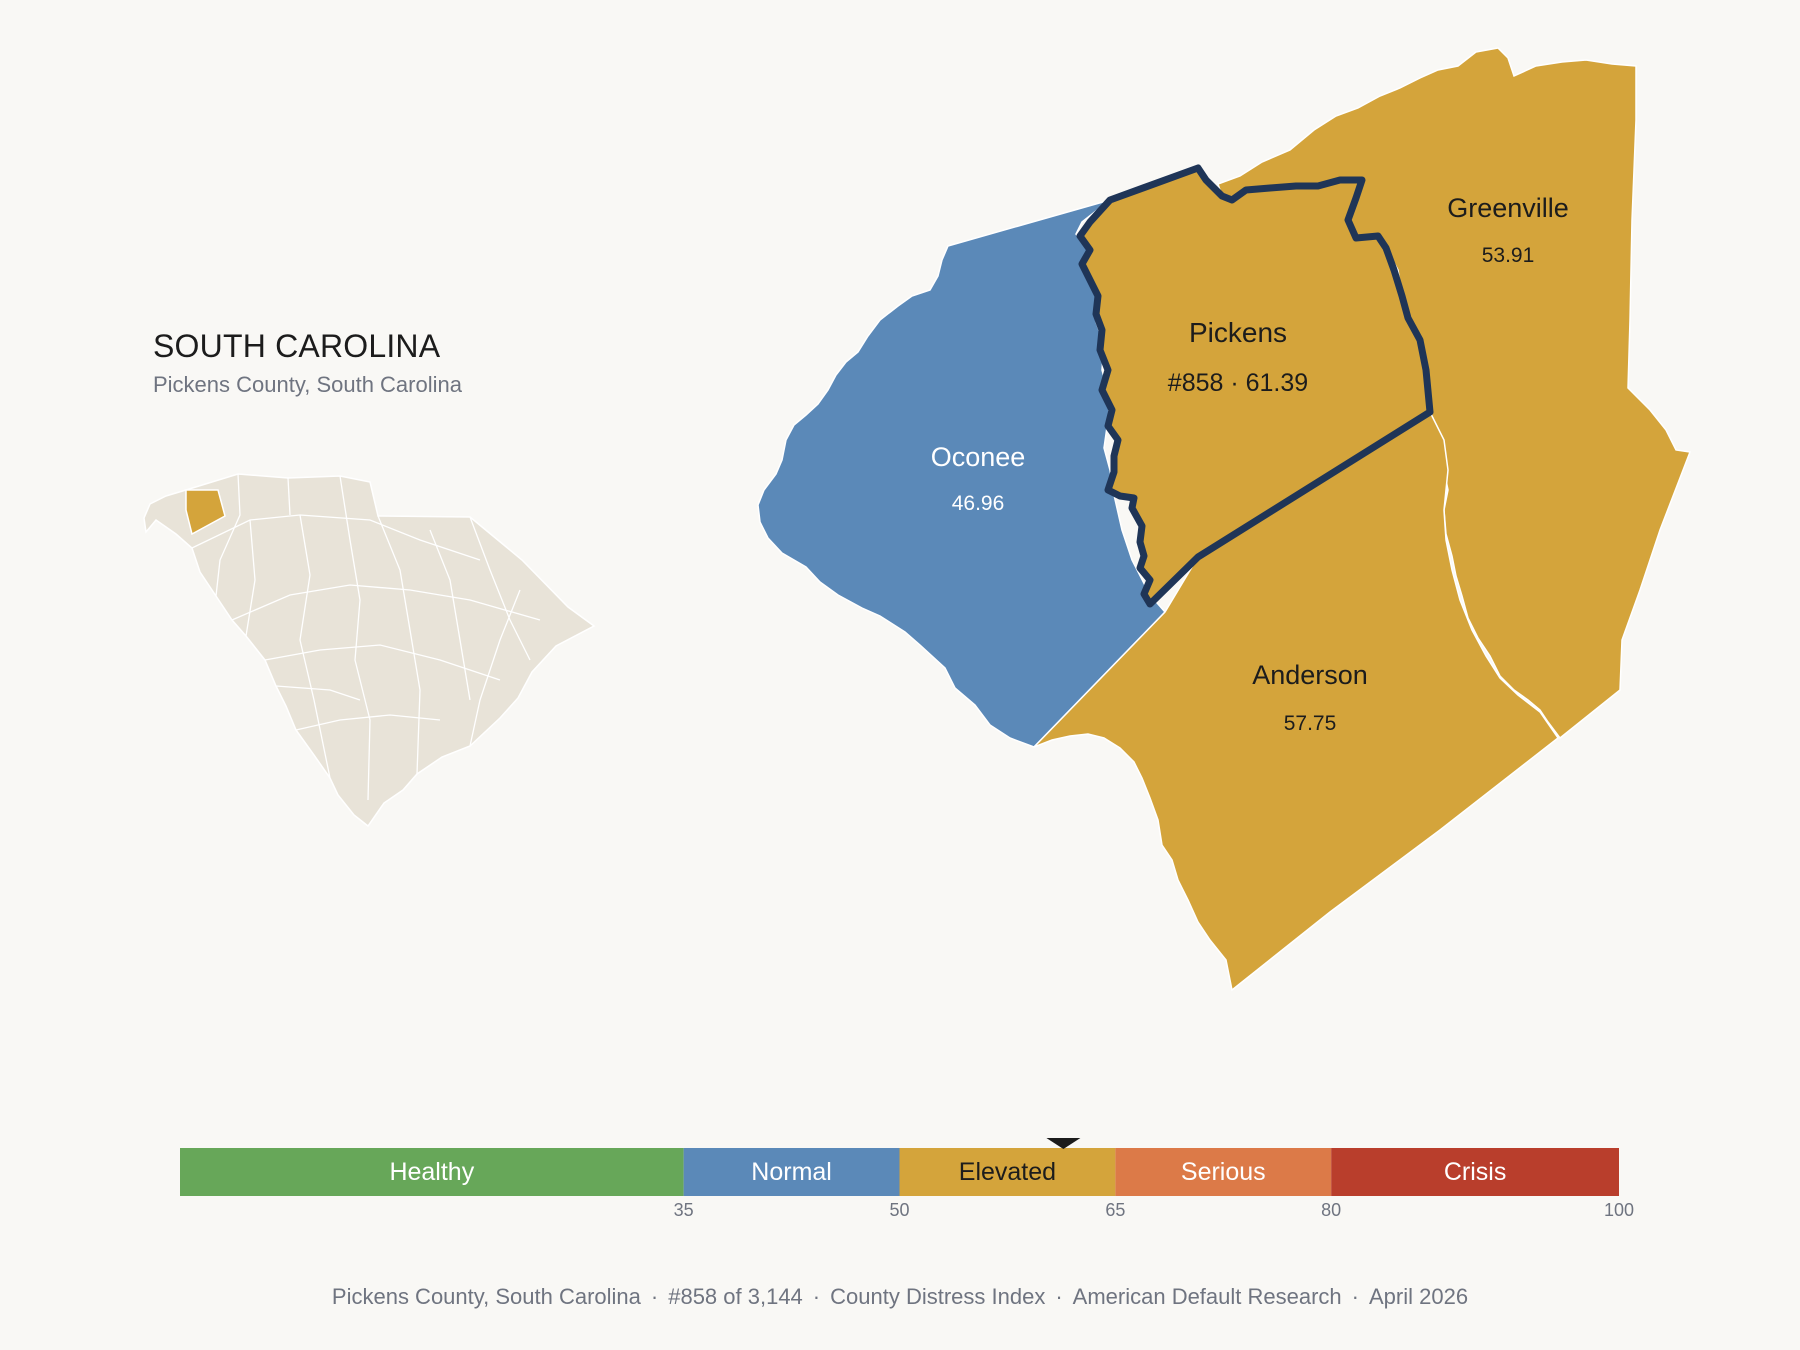 The width and height of the screenshot is (1800, 1350). I want to click on state-outline, so click(369, 650).